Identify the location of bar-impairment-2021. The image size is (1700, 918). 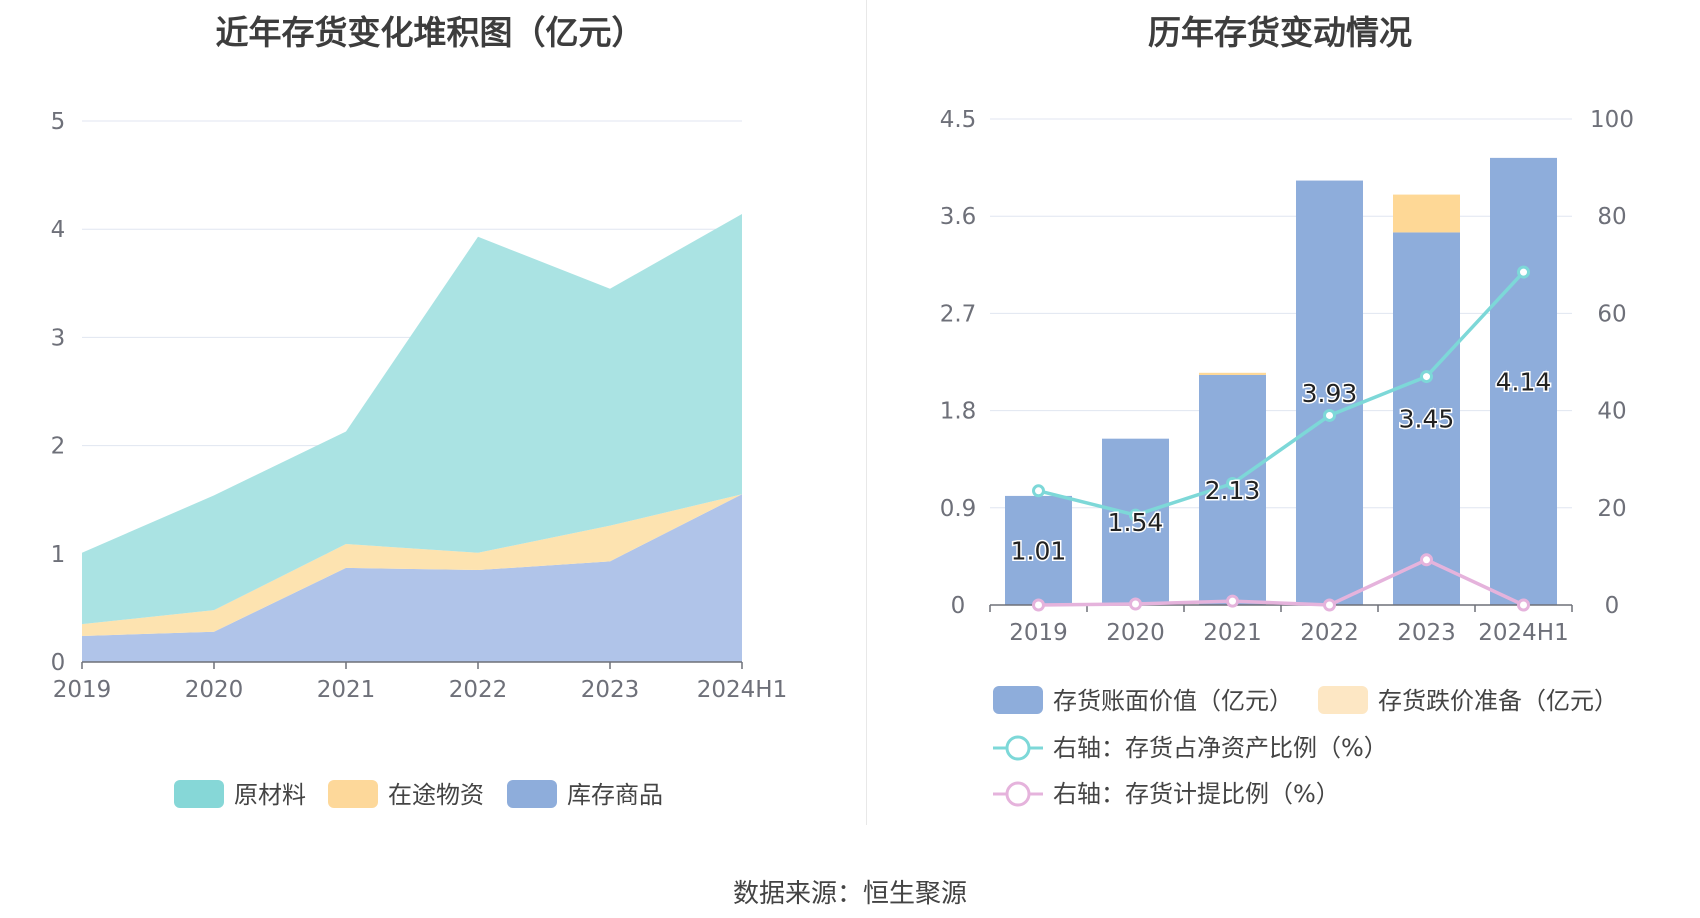
(1232, 373).